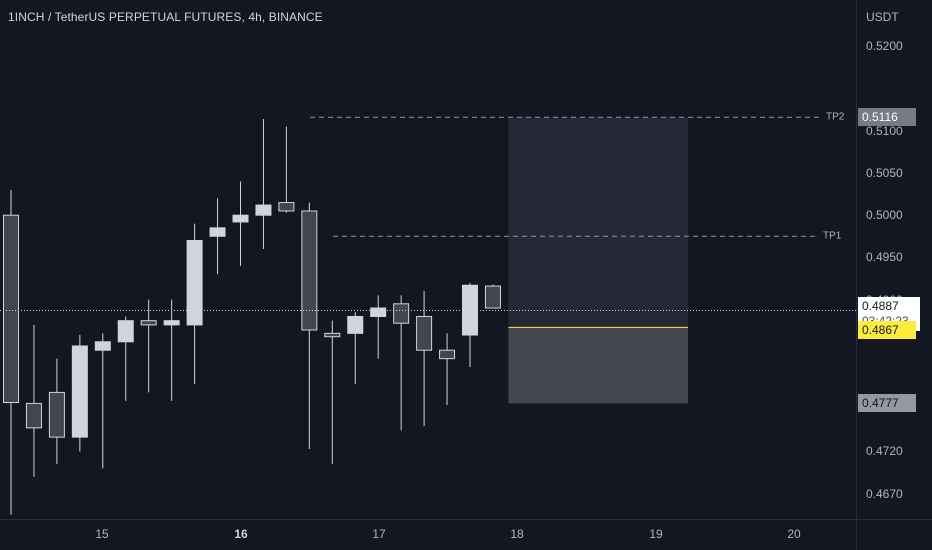 The height and width of the screenshot is (550, 932). Describe the element at coordinates (598, 365) in the screenshot. I see `stop-zone` at that location.